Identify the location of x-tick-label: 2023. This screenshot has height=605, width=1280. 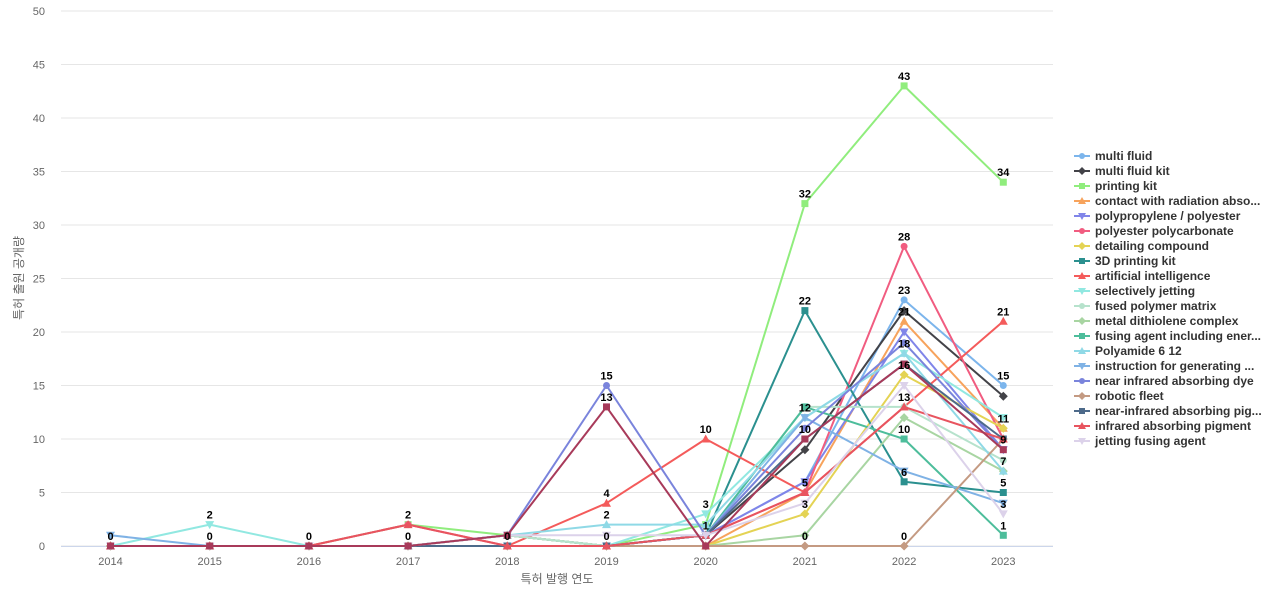
(1003, 562).